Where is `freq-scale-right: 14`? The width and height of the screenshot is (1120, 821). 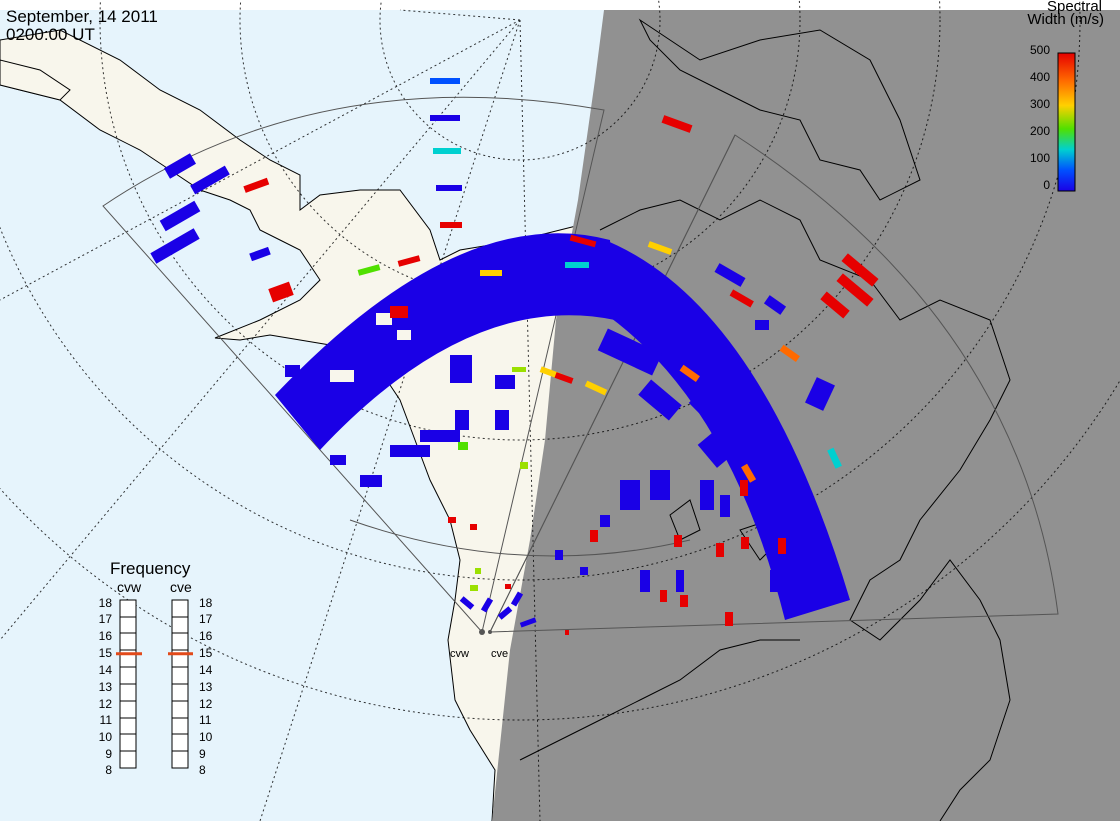
freq-scale-right: 14 is located at coordinates (206, 670).